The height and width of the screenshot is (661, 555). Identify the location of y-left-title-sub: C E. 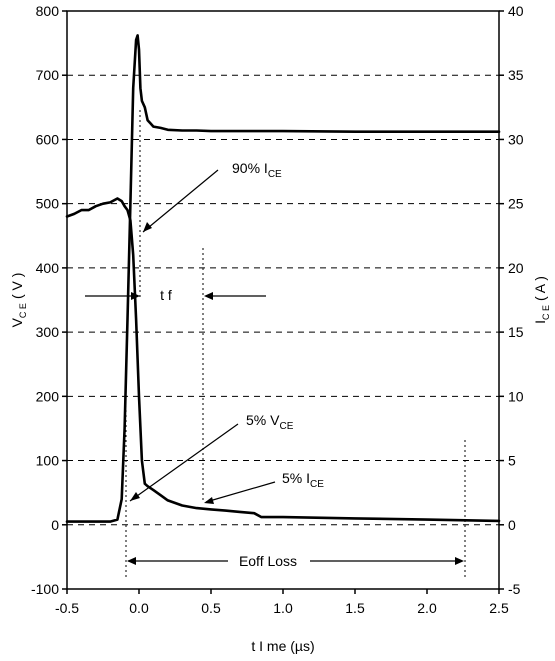
(23, 310).